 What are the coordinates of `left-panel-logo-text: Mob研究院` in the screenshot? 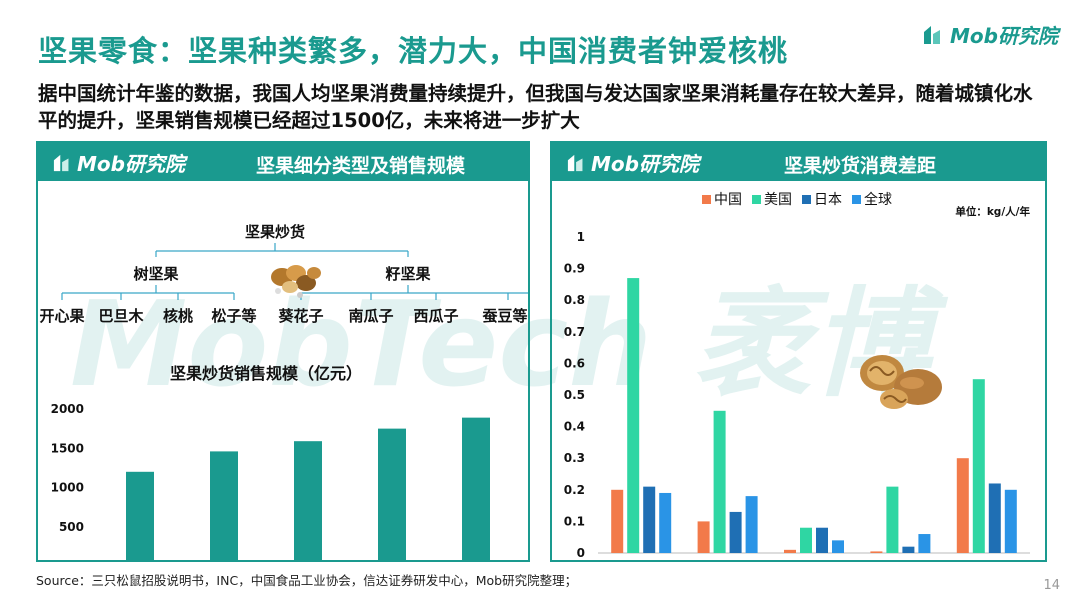 It's located at (131, 164).